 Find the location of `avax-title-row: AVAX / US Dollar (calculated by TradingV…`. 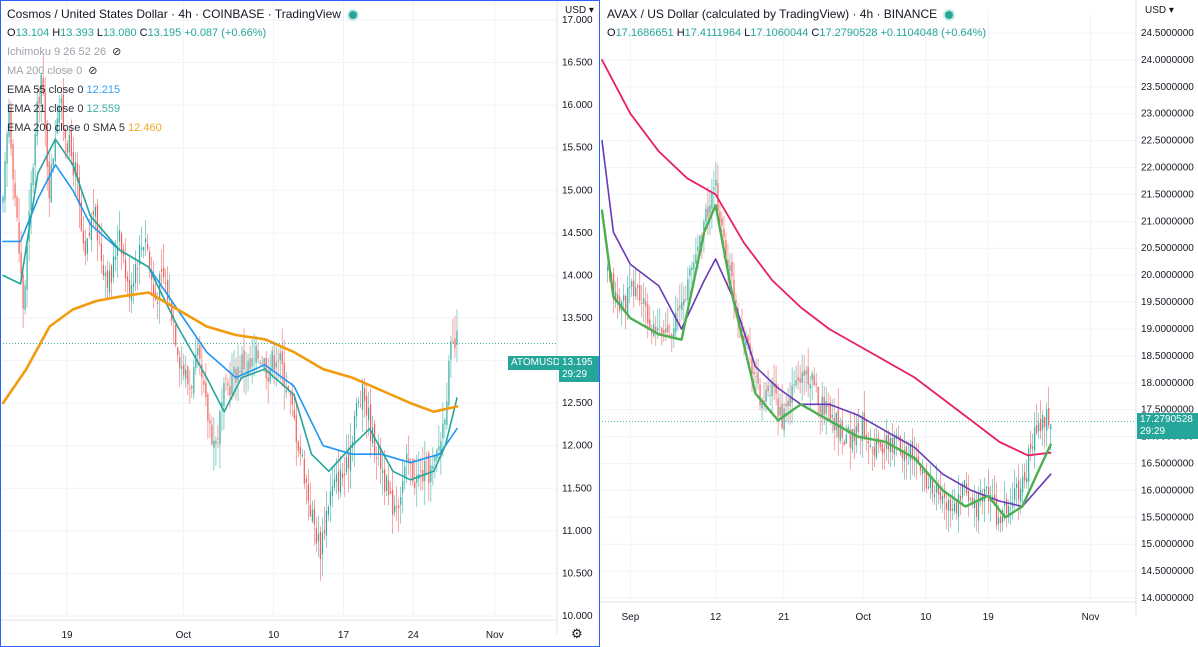

avax-title-row: AVAX / US Dollar (calculated by TradingV… is located at coordinates (798, 14).